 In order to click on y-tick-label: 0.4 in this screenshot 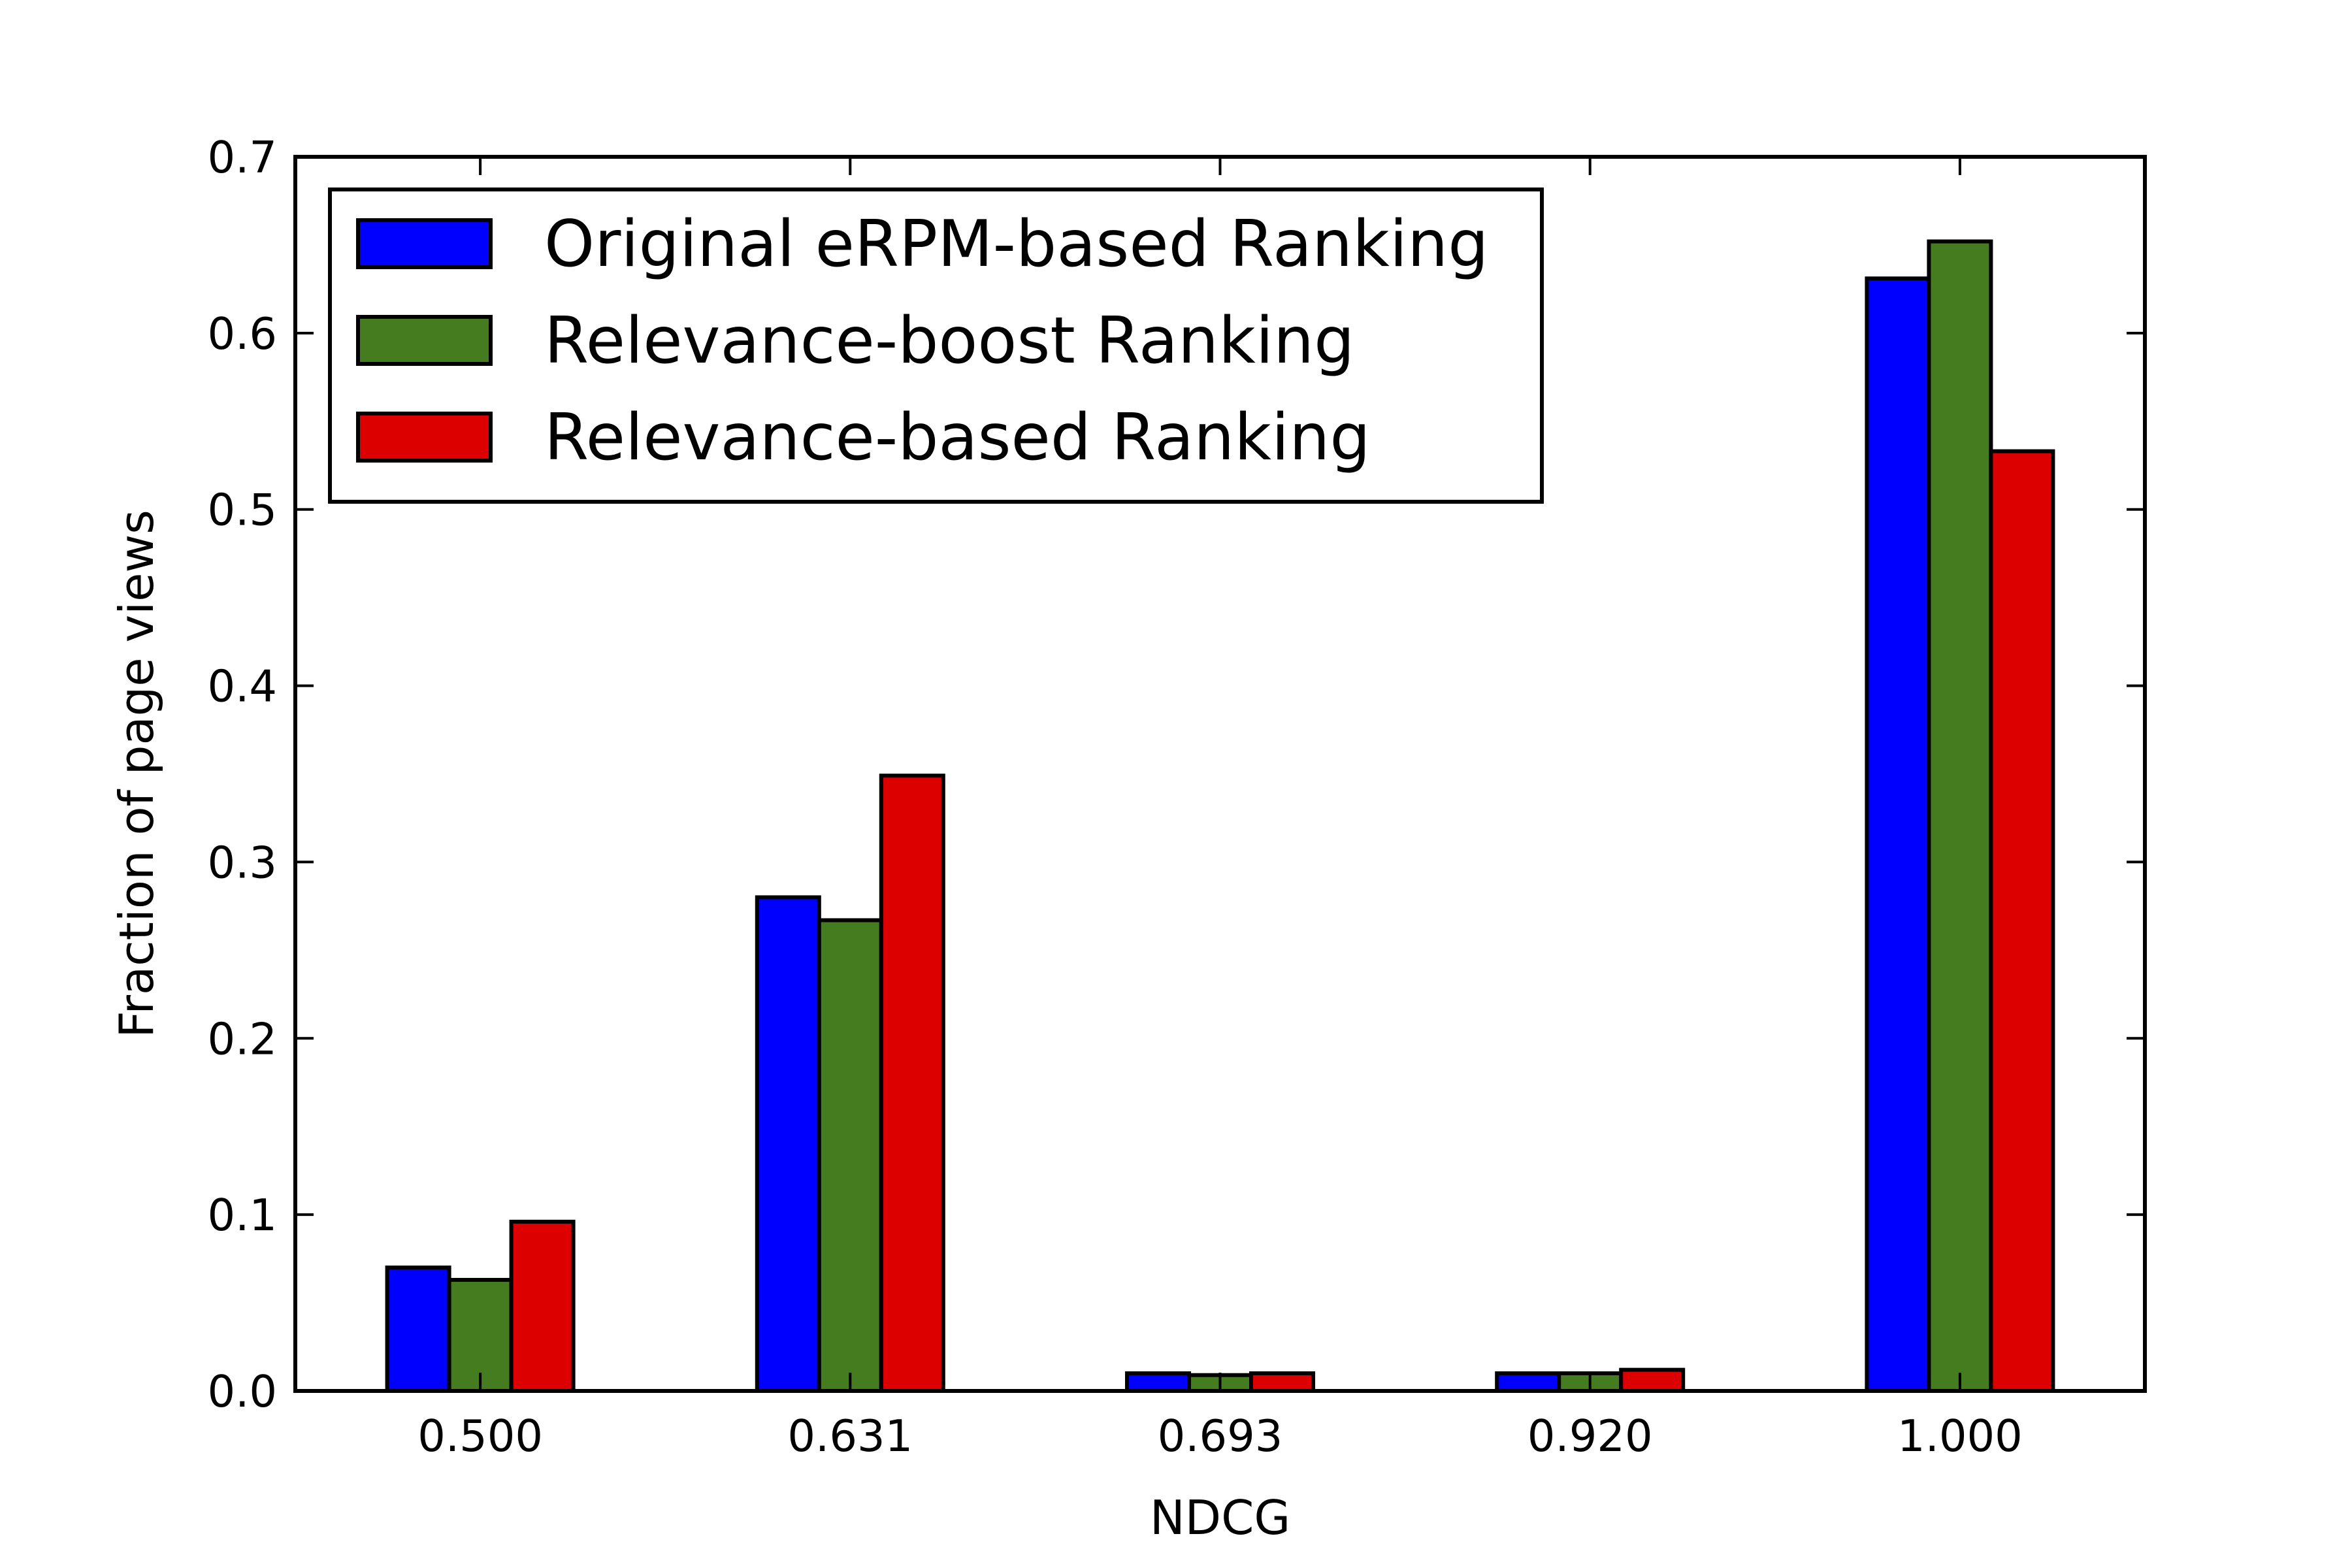, I will do `click(242, 686)`.